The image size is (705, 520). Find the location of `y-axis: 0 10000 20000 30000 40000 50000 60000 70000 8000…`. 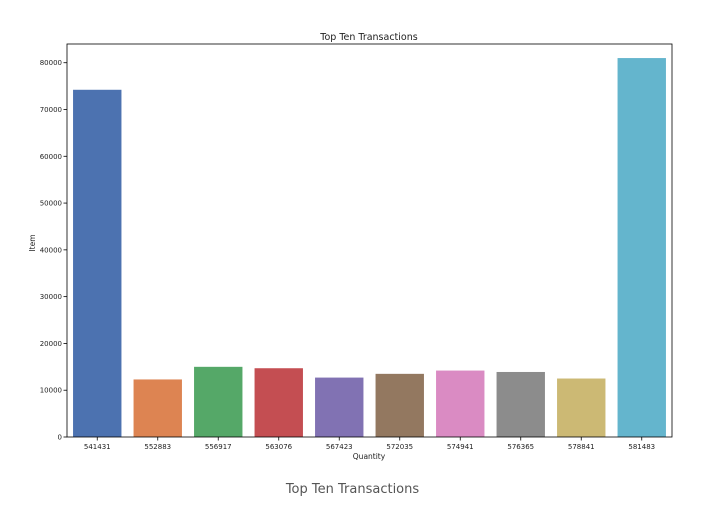

y-axis: 0 10000 20000 30000 40000 50000 60000 70000 8000… is located at coordinates (53, 250).